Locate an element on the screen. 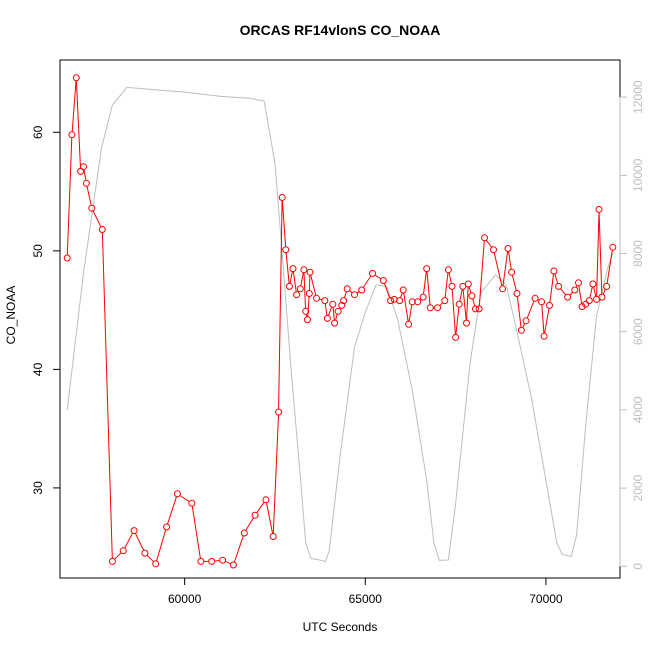 This screenshot has width=650, height=650. y-axis-left: 30 40 50 60 is located at coordinates (46, 310).